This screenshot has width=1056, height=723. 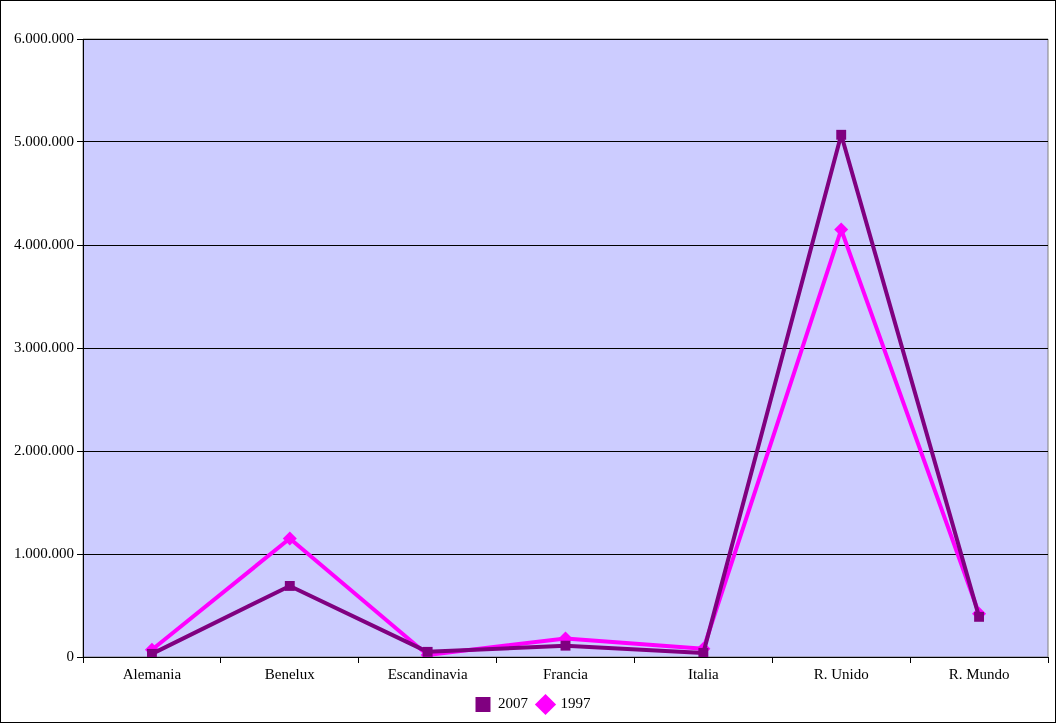 I want to click on y-tick-label: 4.000.000, so click(x=44, y=243).